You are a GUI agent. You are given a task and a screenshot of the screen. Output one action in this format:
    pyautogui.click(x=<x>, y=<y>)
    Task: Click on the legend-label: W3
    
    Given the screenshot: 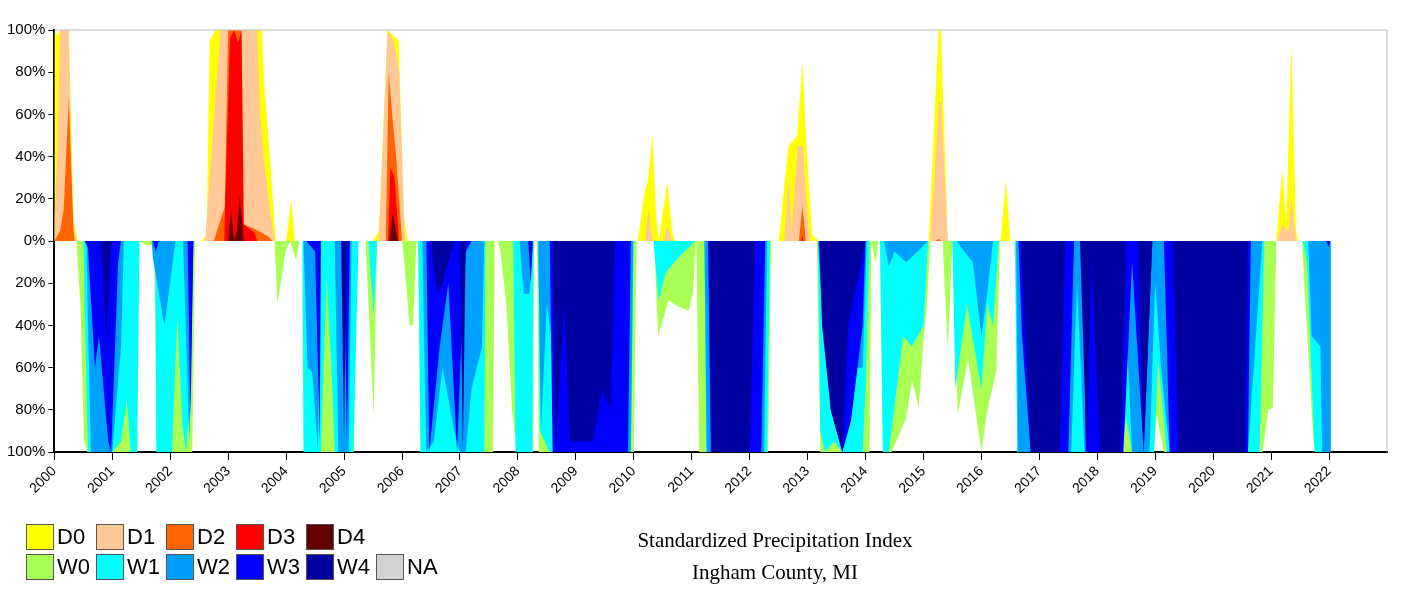 What is the action you would take?
    pyautogui.click(x=283, y=567)
    